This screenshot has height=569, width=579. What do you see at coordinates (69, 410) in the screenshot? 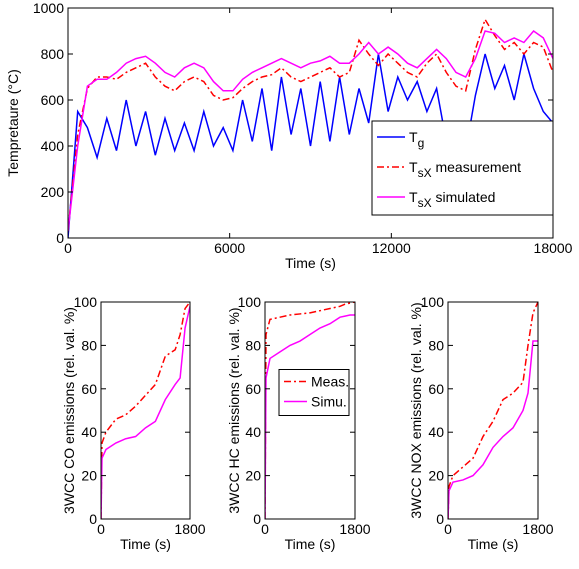
I see `y-axis-label: 3WCC CO emissions (rel. val. %)` at bounding box center [69, 410].